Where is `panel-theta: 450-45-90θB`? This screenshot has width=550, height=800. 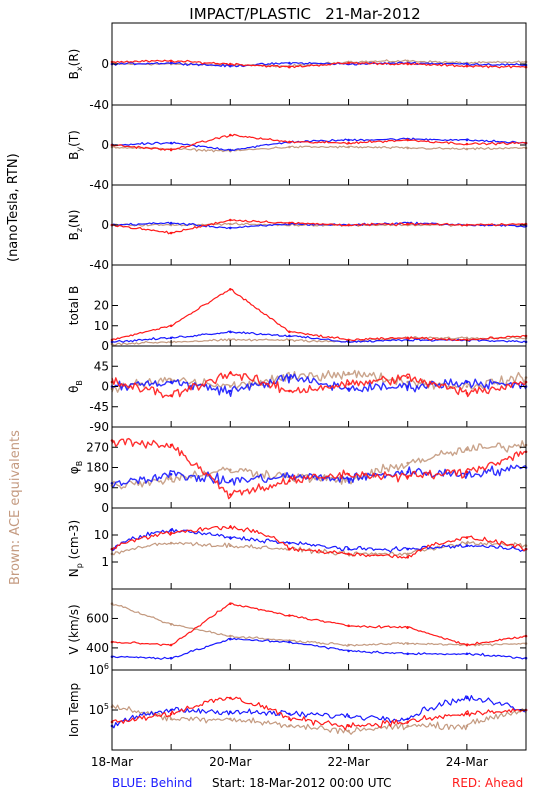 panel-theta: 450-45-90θB is located at coordinates (297, 390).